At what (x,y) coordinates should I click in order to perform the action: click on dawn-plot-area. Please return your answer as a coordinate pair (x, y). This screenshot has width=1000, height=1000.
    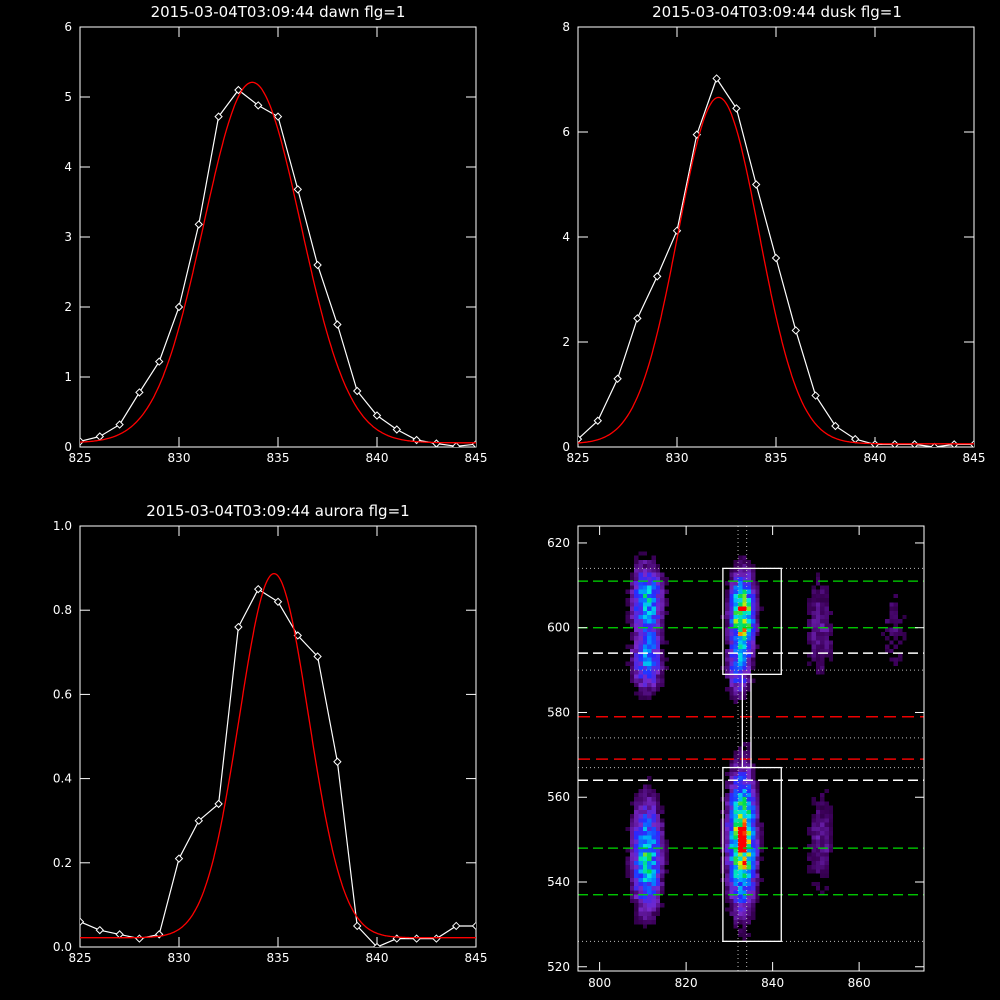
    Looking at the image, I should click on (278, 264).